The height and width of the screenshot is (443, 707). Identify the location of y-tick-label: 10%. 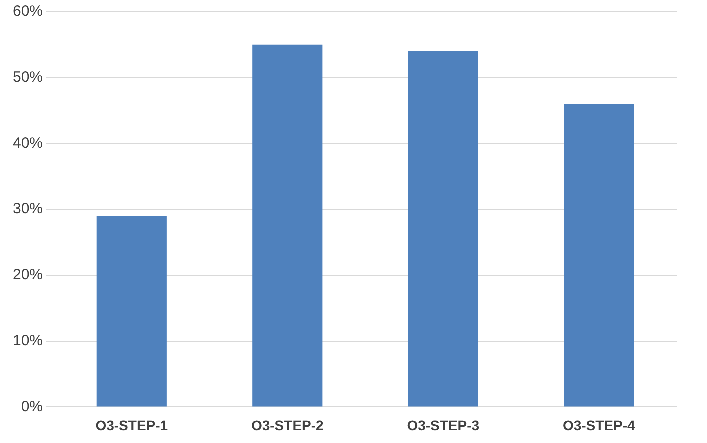
(28, 341).